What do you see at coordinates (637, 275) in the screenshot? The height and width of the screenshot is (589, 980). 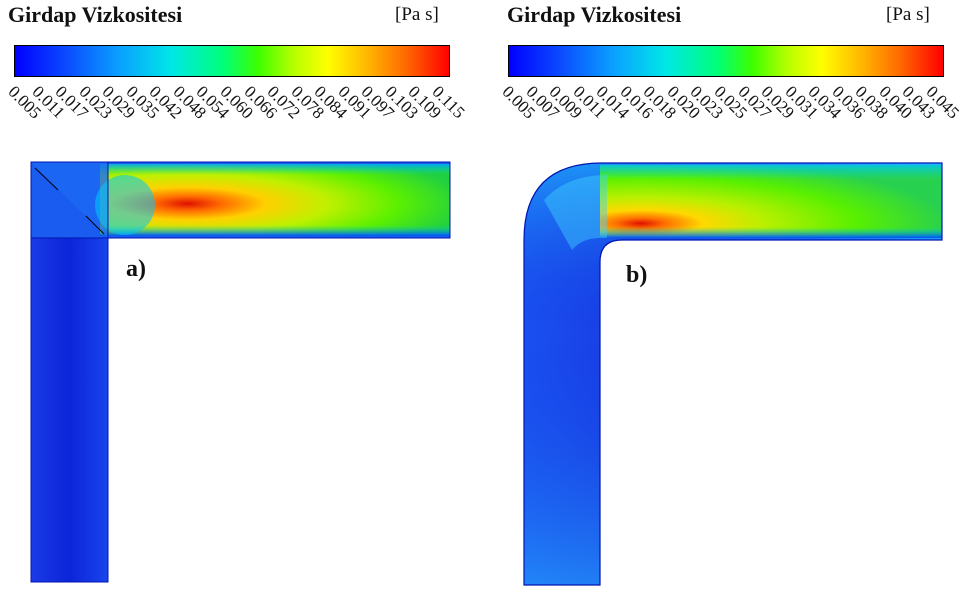 I see `panel-label-b: b)` at bounding box center [637, 275].